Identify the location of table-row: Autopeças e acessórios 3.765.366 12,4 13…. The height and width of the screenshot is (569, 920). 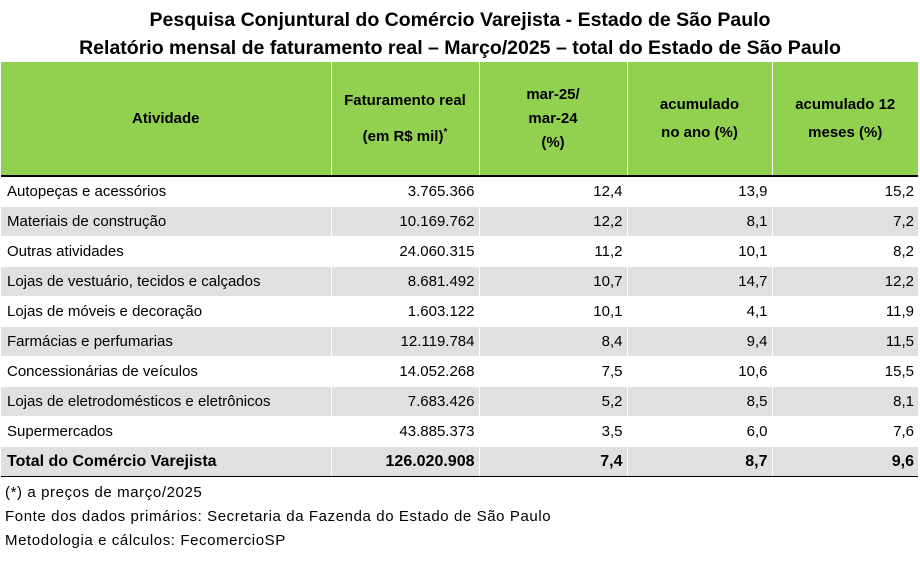
(459, 191).